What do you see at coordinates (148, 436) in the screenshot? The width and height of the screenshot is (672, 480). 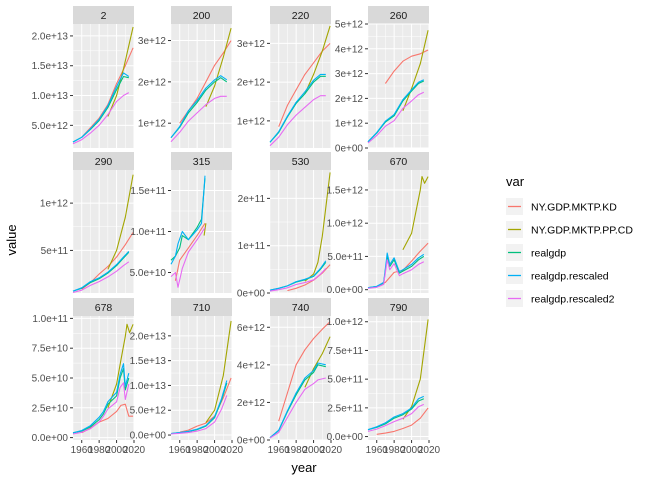 I see `y-tick-label: 0.0e+00` at bounding box center [148, 436].